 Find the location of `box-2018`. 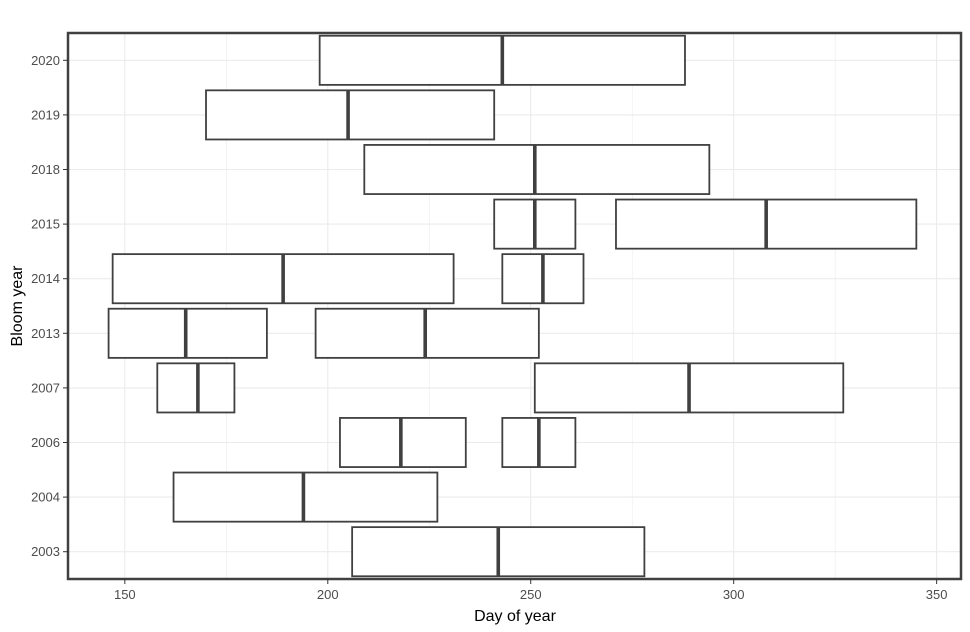

box-2018 is located at coordinates (537, 169).